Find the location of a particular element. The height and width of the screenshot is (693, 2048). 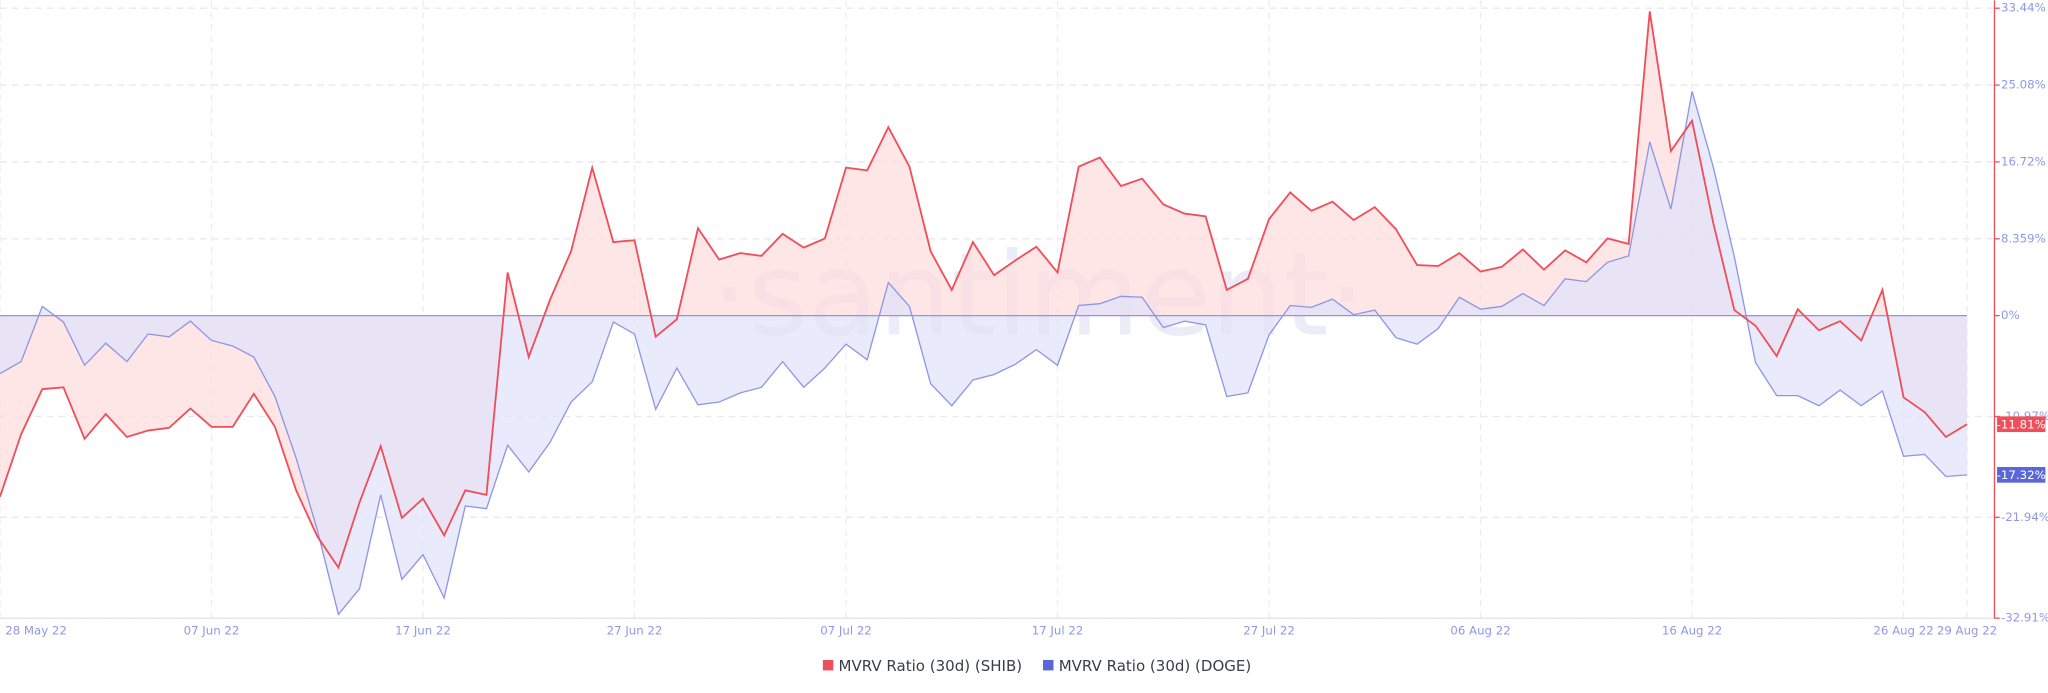

x-tick-label: 27 Jul 22 is located at coordinates (1269, 631).